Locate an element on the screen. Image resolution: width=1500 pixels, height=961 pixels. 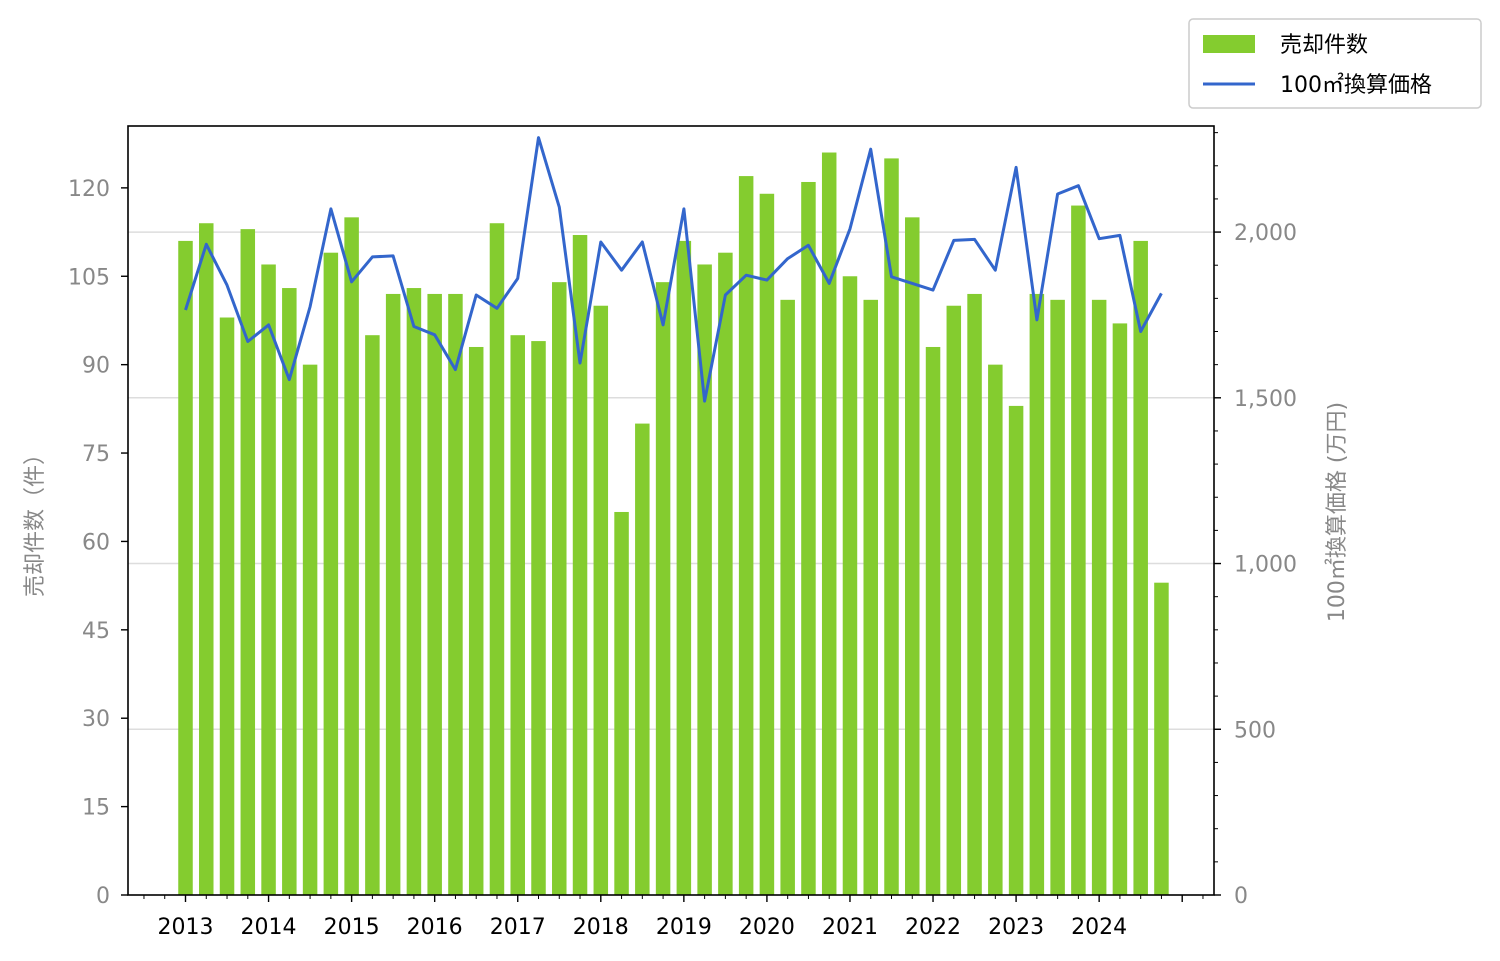
legend-bar-swatch is located at coordinates (1229, 44).